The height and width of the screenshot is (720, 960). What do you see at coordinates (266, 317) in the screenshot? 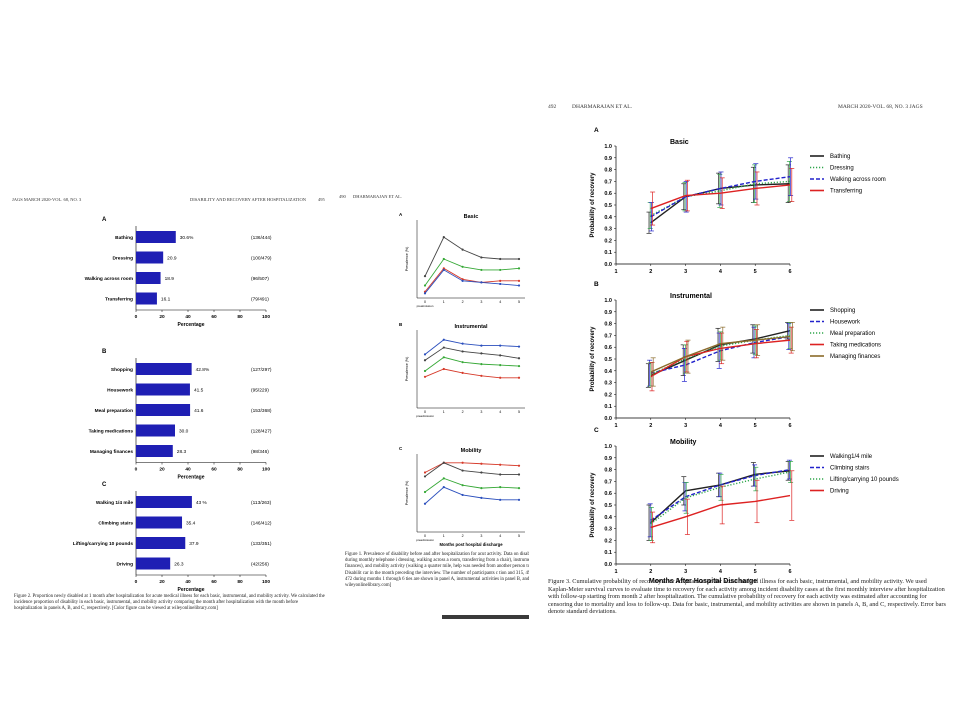
I see `x-tick-label: 100` at bounding box center [266, 317].